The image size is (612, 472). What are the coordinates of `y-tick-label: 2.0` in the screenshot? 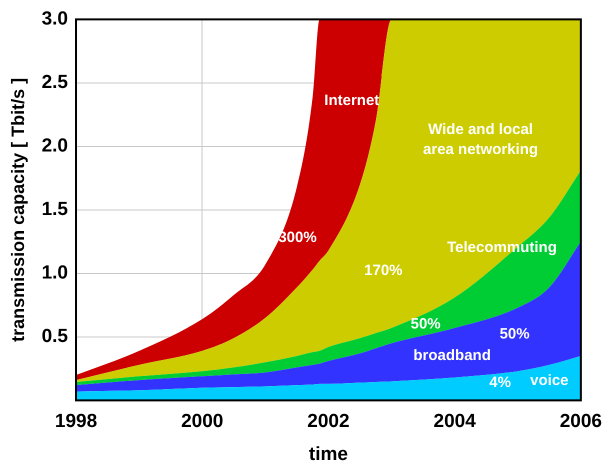 It's located at (55, 146).